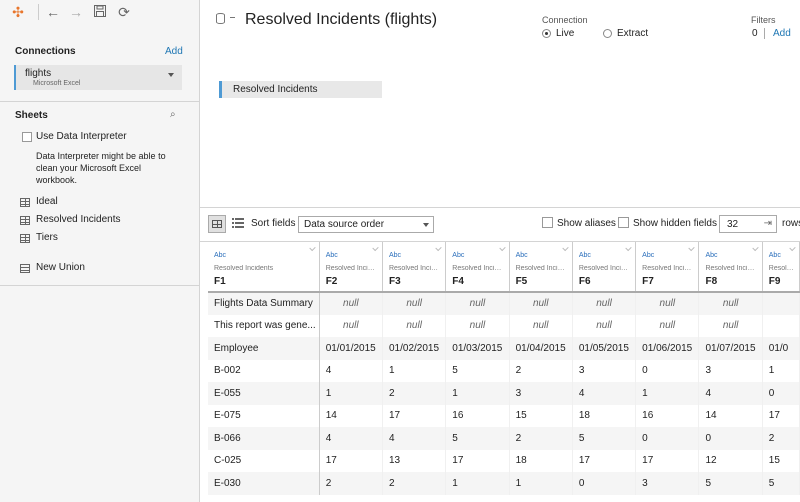 This screenshot has width=800, height=502. What do you see at coordinates (521, 281) in the screenshot?
I see `column-name: F5` at bounding box center [521, 281].